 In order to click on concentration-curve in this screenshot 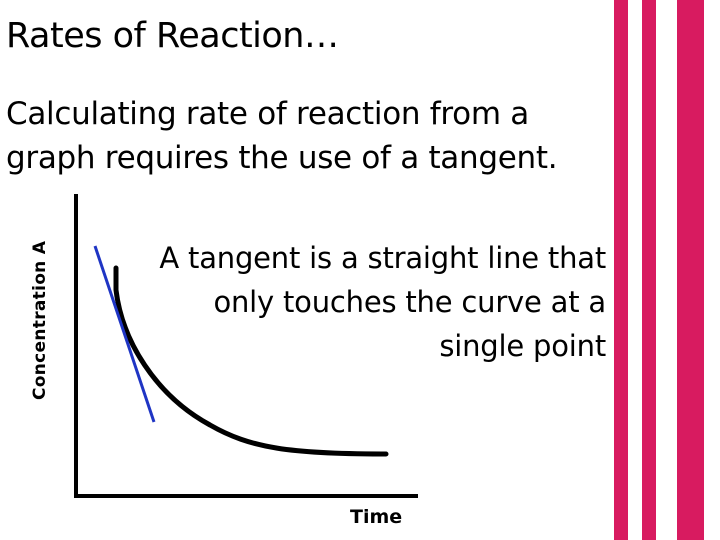, I will do `click(251, 361)`.